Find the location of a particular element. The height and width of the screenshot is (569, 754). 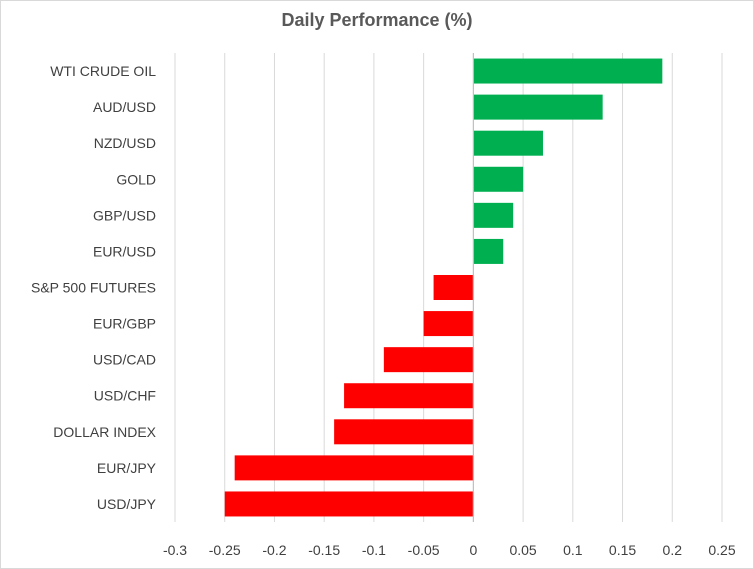

category-label: USD/CHF is located at coordinates (125, 396).